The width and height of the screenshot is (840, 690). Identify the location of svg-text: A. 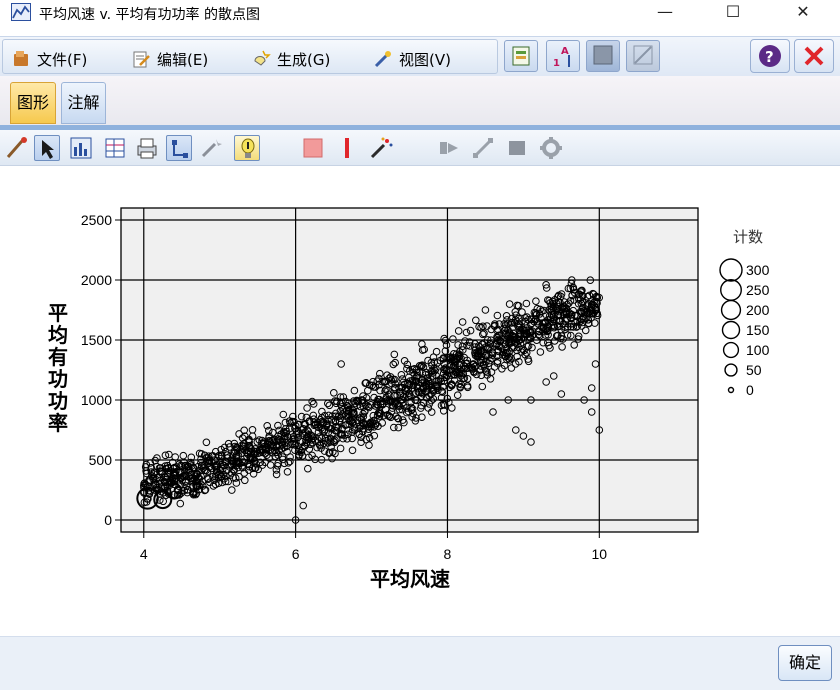
(565, 51).